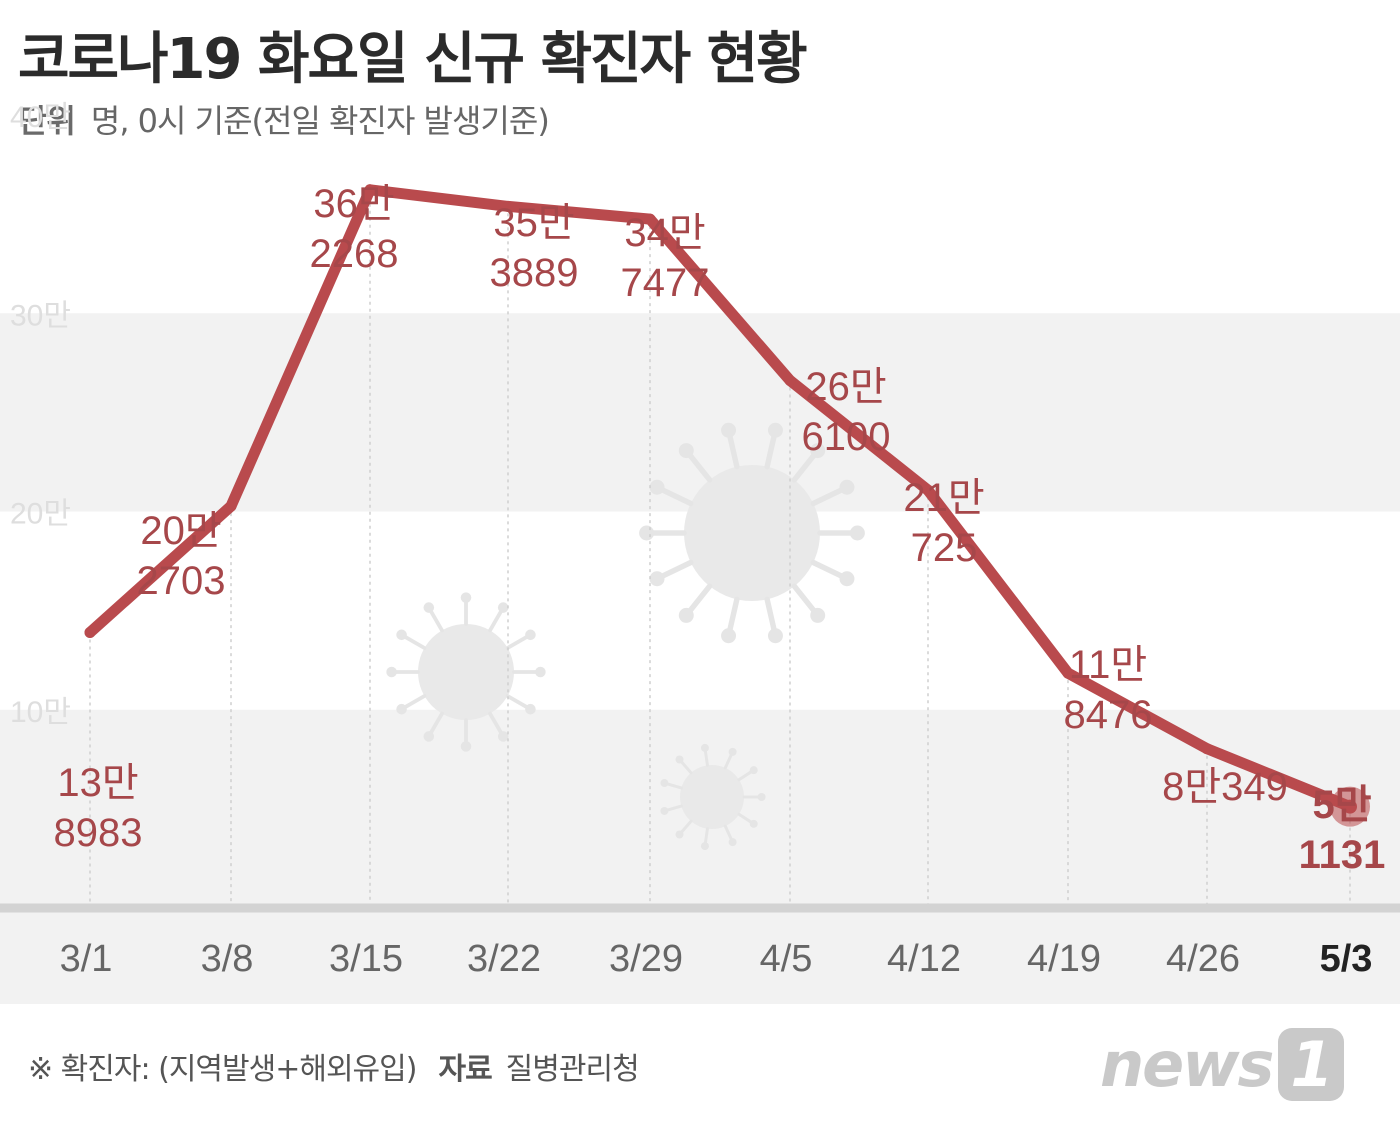 The height and width of the screenshot is (1131, 1400). What do you see at coordinates (664, 233) in the screenshot?
I see `data-label-line: 34만` at bounding box center [664, 233].